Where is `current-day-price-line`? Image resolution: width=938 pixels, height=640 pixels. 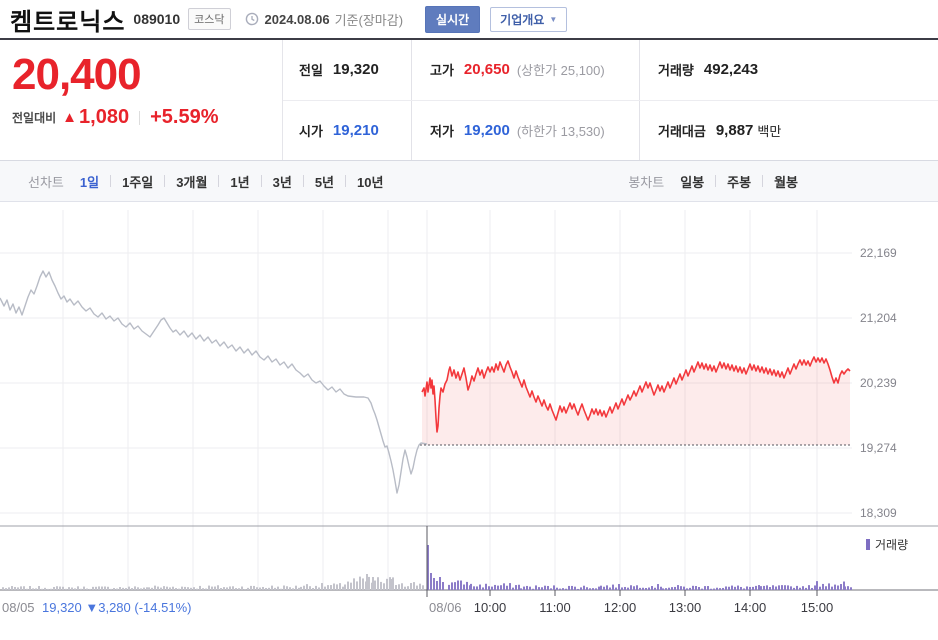
current-day-price-line is located at coordinates (636, 394).